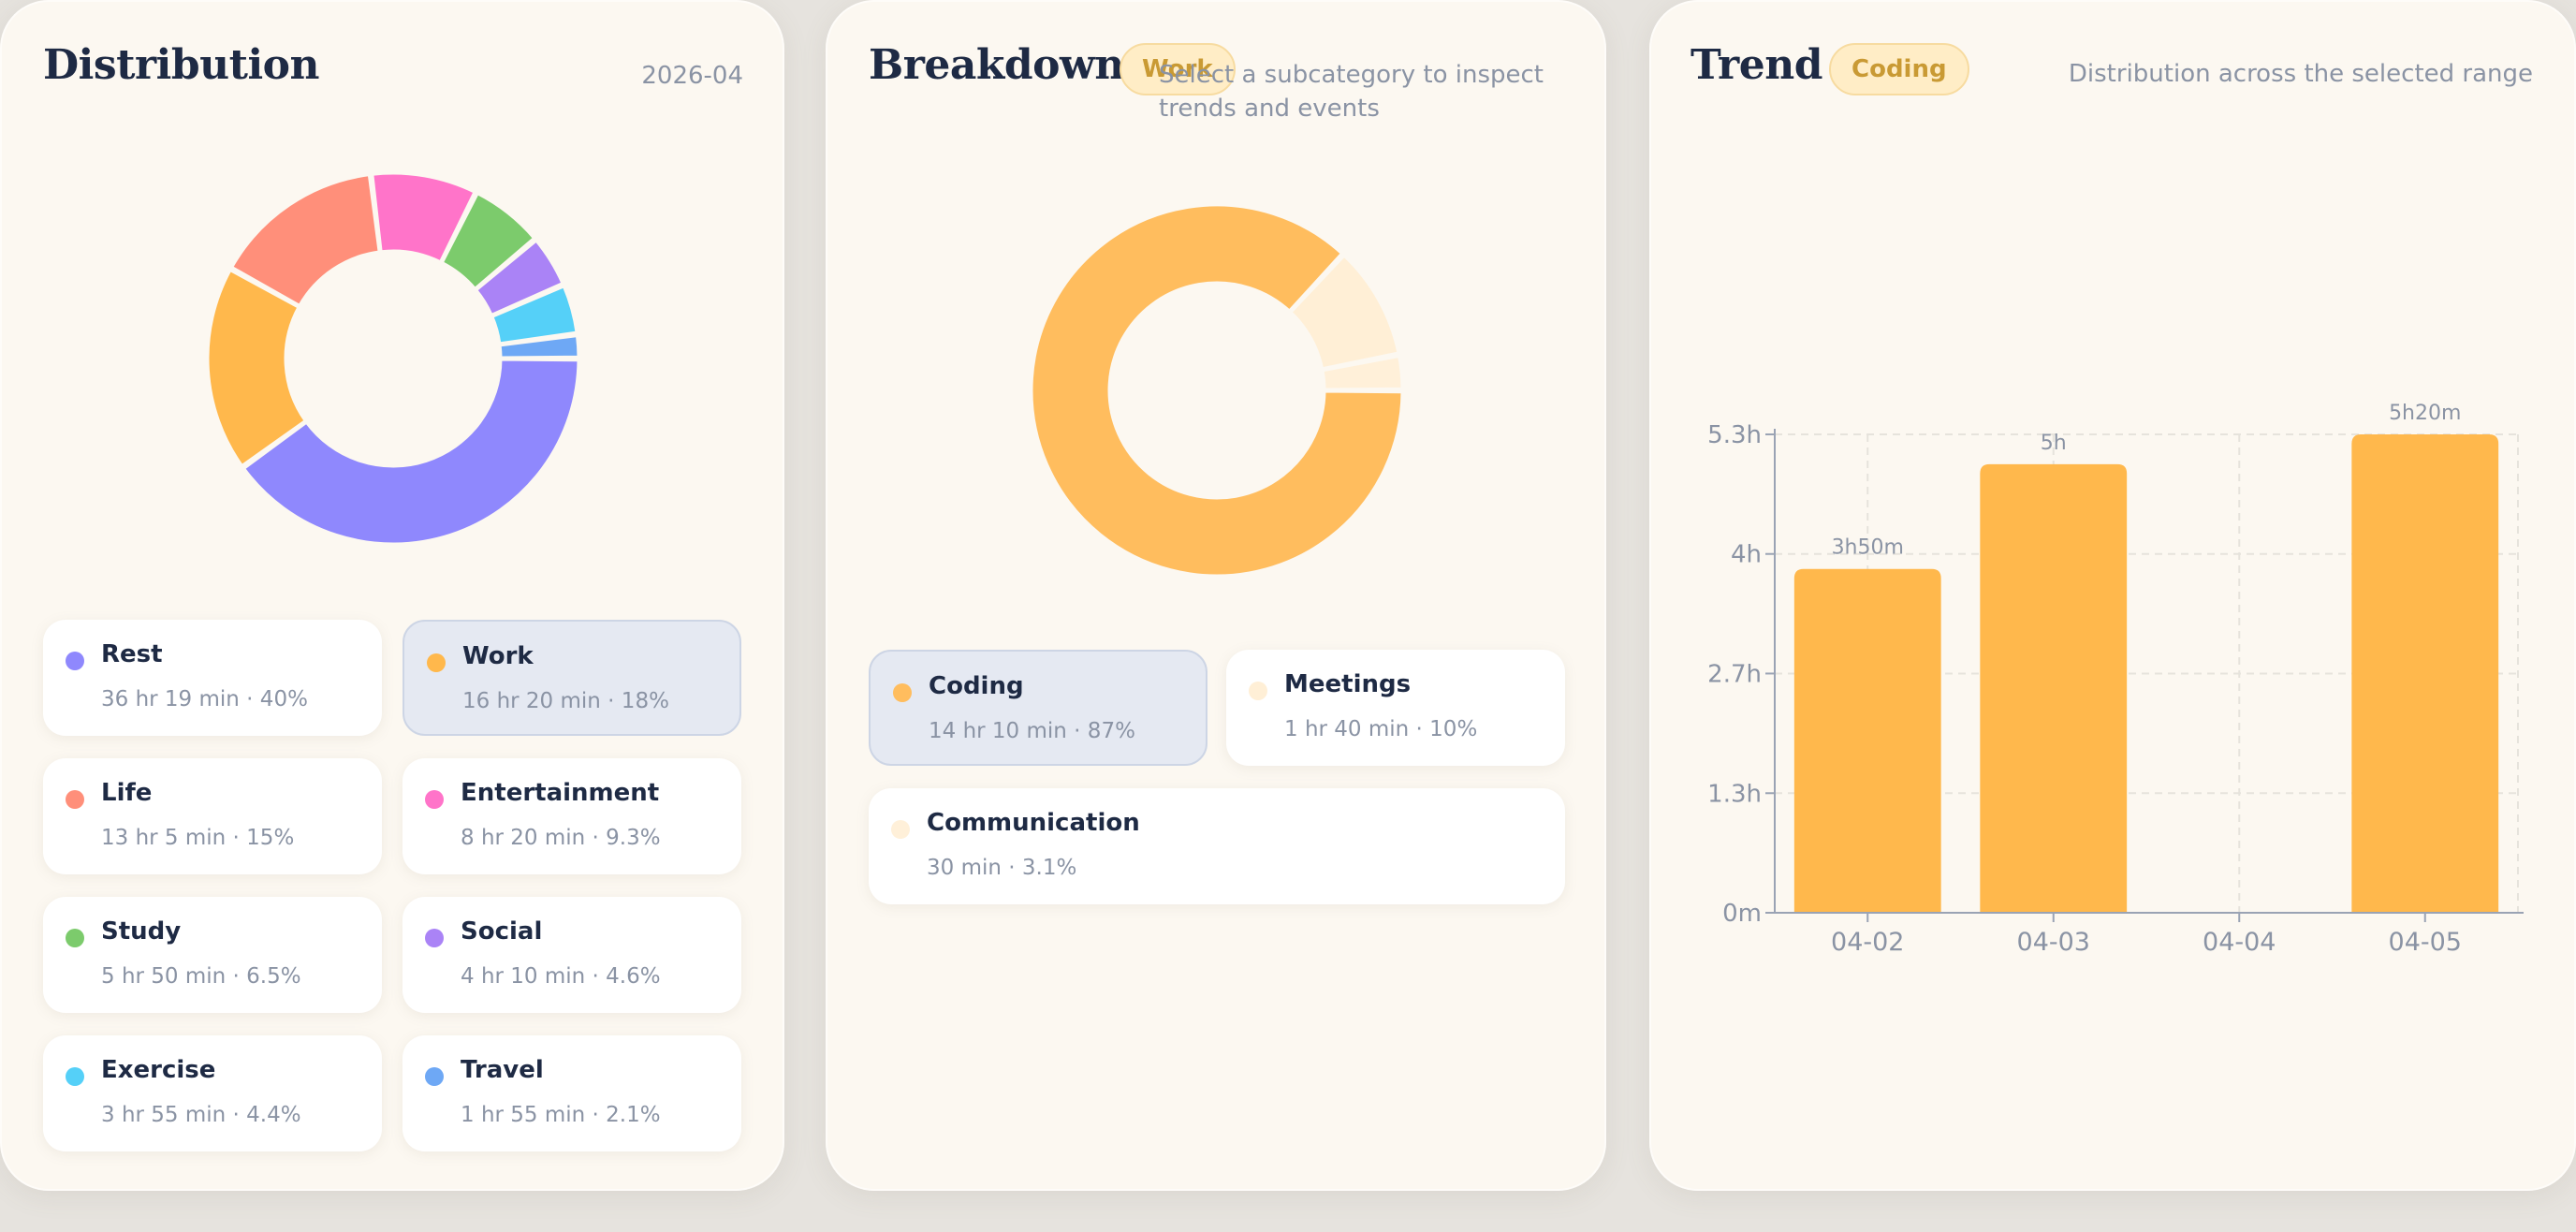 The height and width of the screenshot is (1232, 2576). What do you see at coordinates (1032, 731) in the screenshot?
I see `card-value: 14 hr 10 min · 87%` at bounding box center [1032, 731].